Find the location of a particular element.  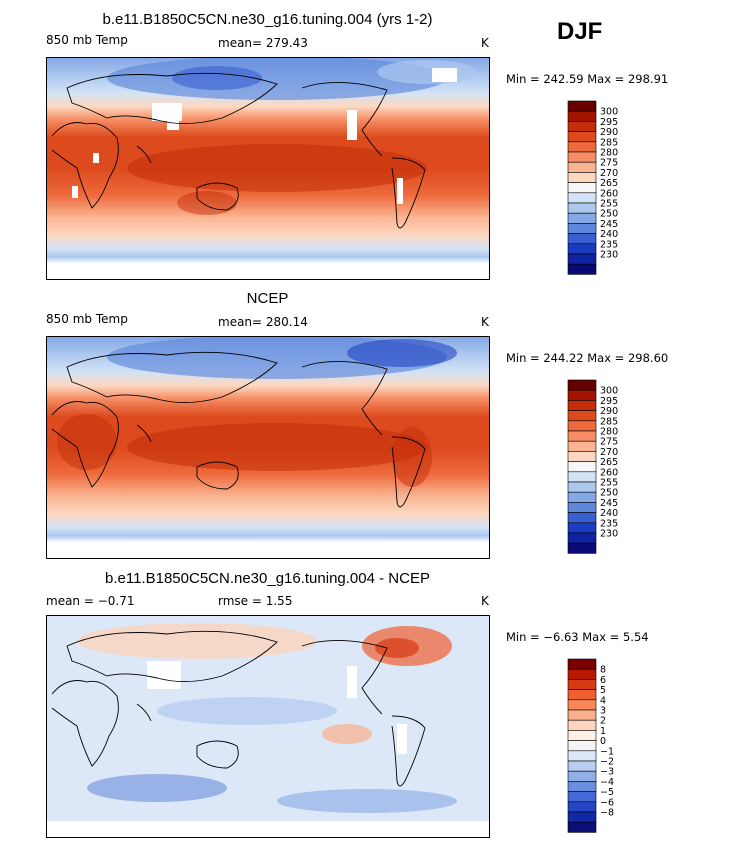

panel2-colorbar-tick-label: 250 is located at coordinates (609, 493).